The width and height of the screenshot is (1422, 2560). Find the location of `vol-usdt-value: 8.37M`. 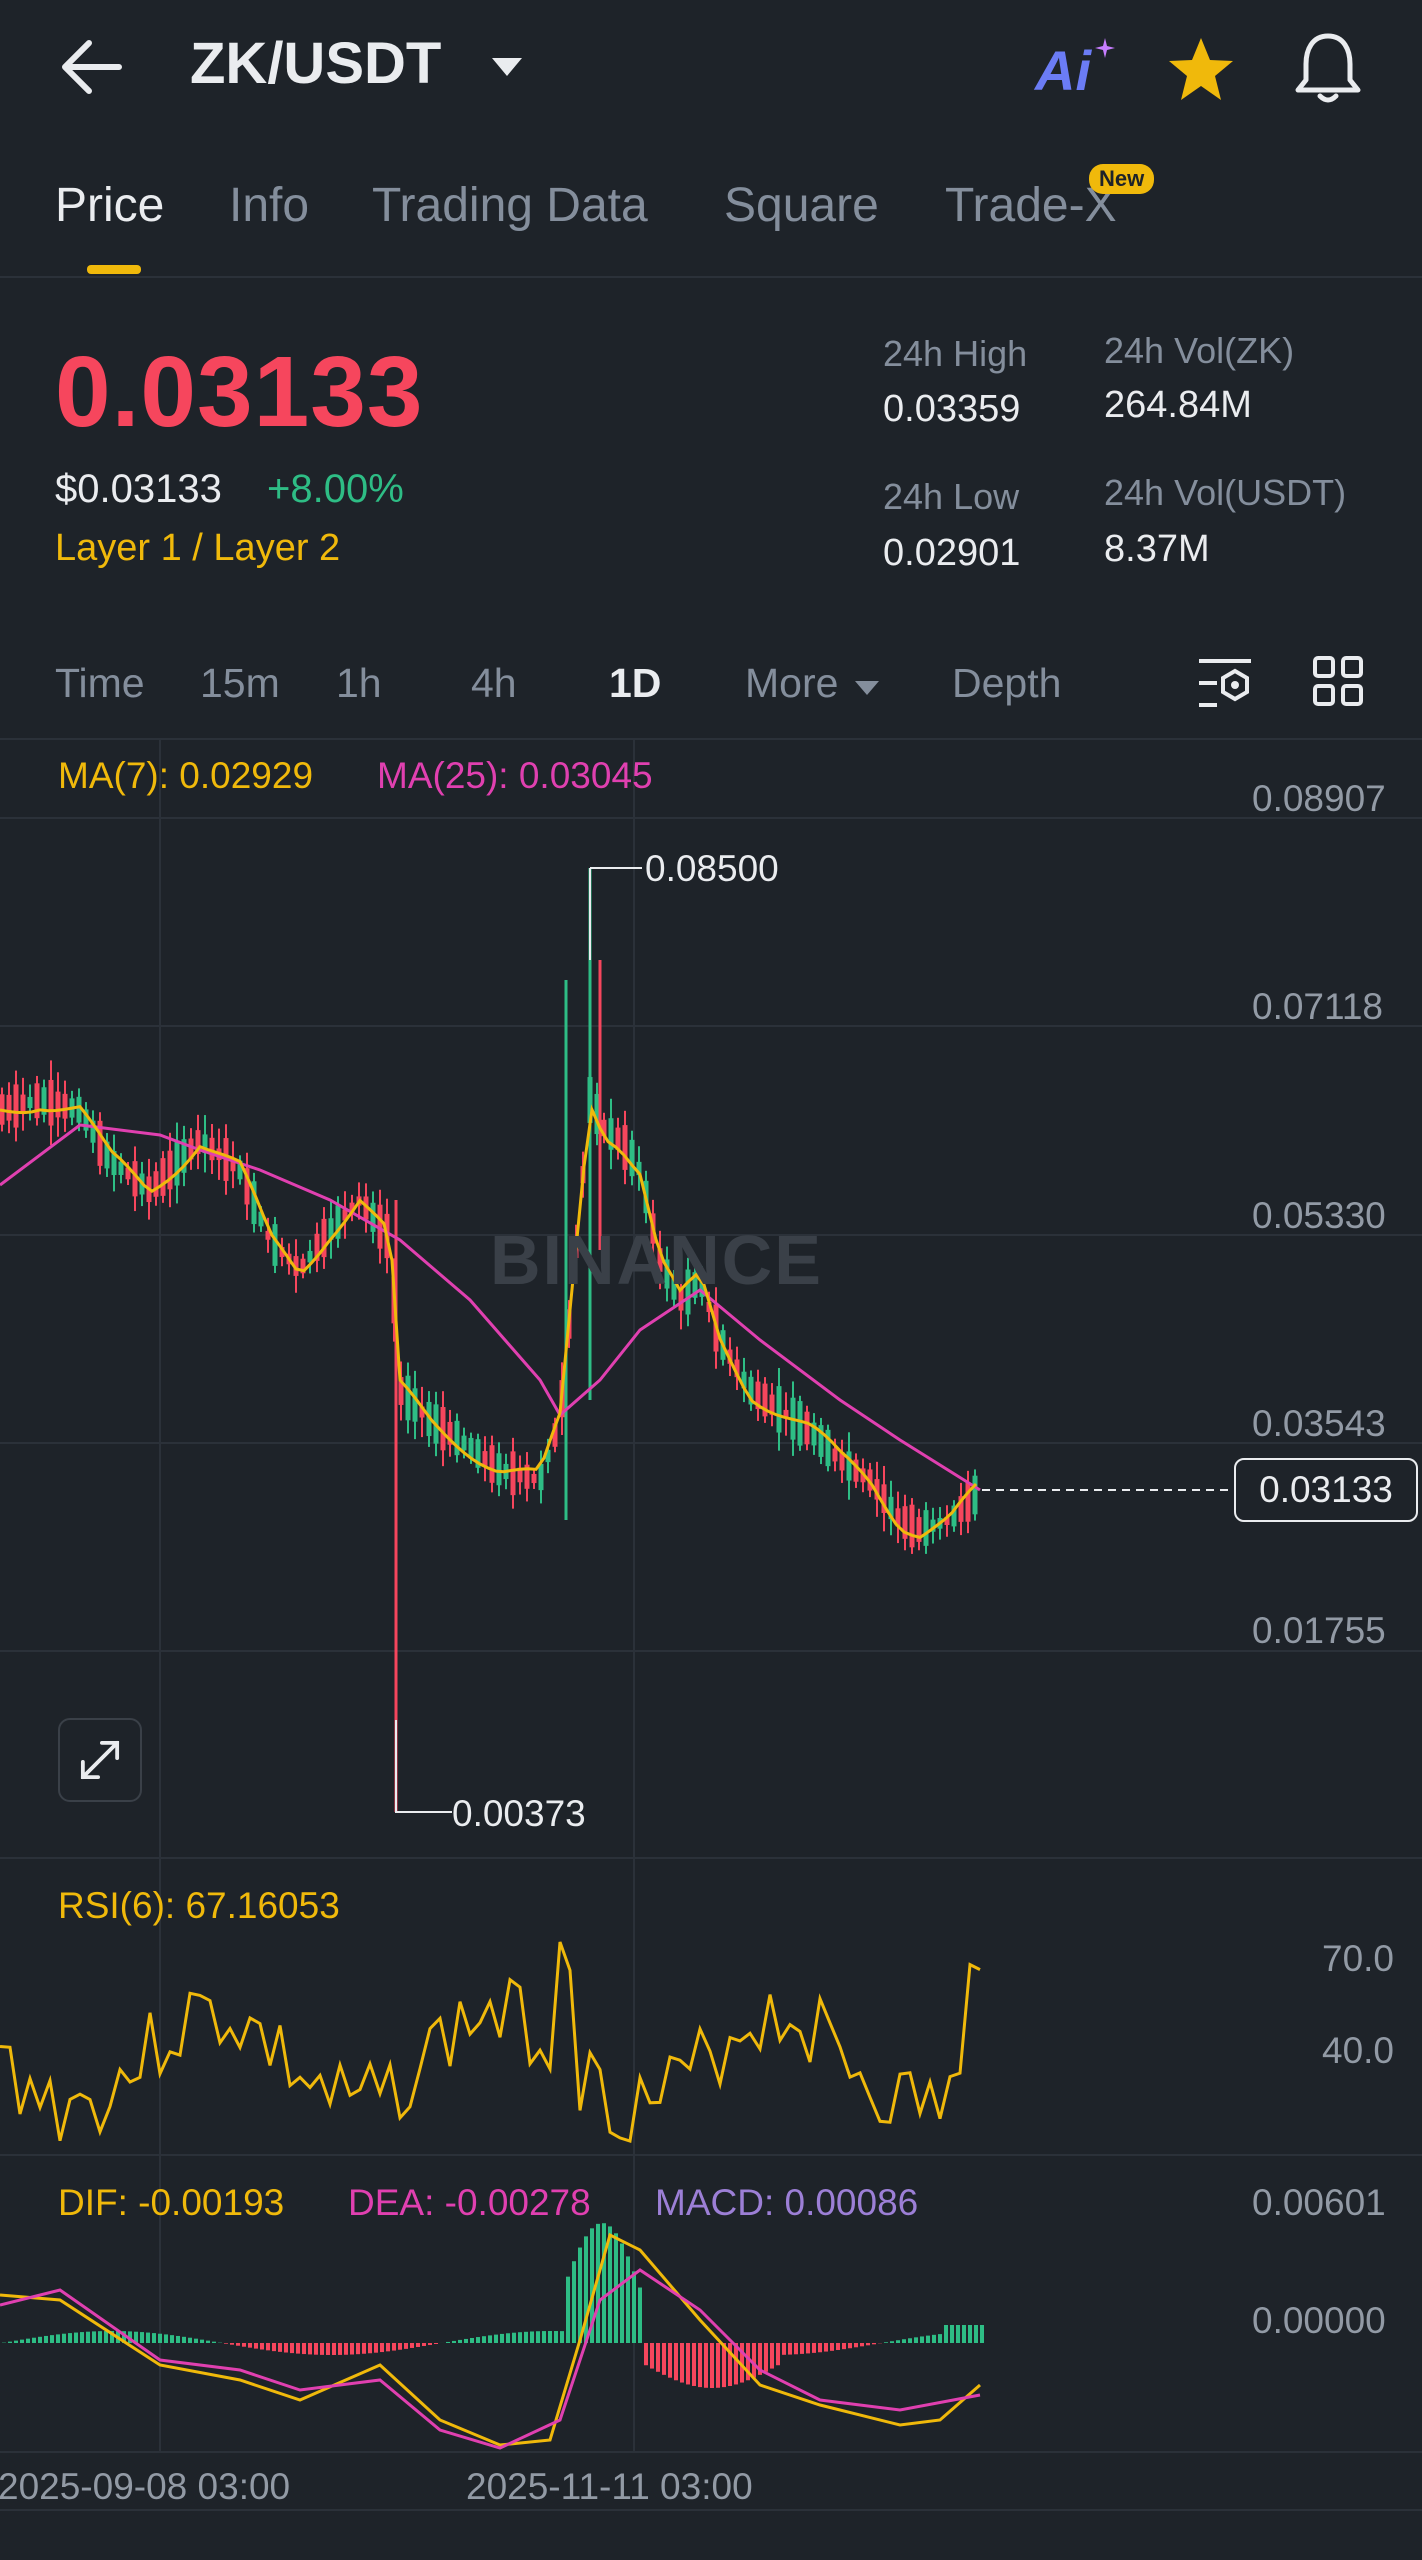

vol-usdt-value: 8.37M is located at coordinates (1157, 549).